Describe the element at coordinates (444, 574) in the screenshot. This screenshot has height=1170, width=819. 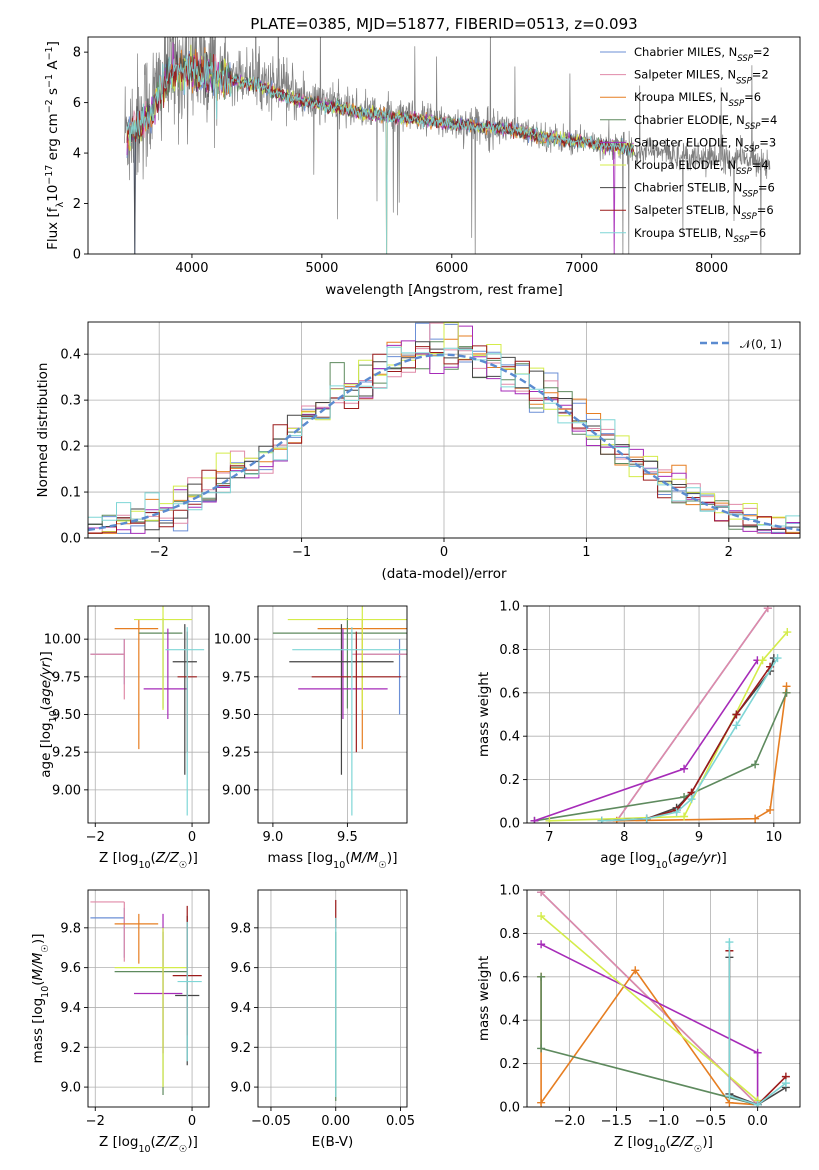
I see `label-part: (data-model)/error` at that location.